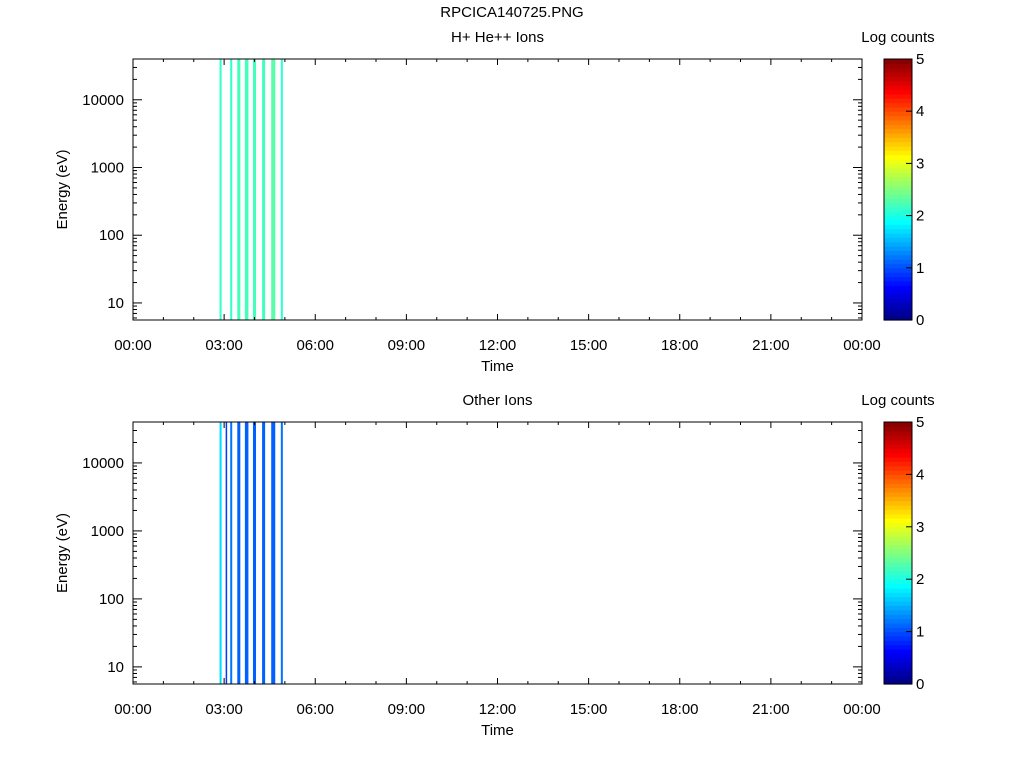 This screenshot has width=1024, height=768. I want to click on figure-title: RPCICA140725.PNG, so click(512, 12).